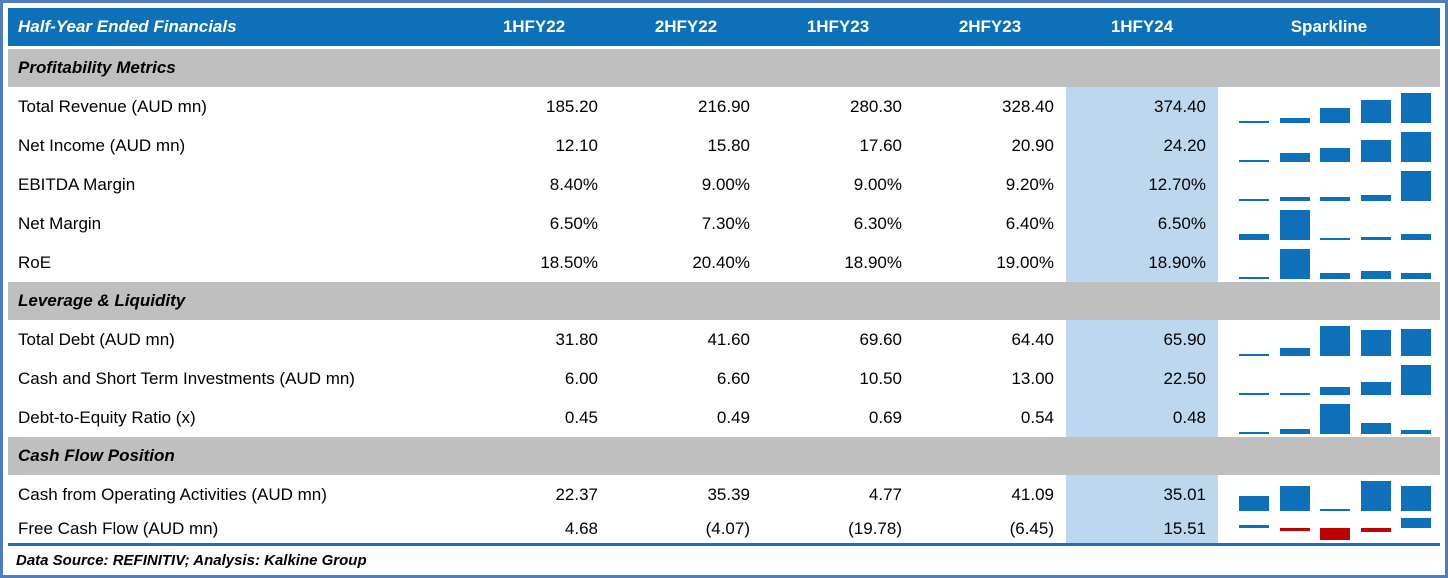 This screenshot has width=1448, height=578. Describe the element at coordinates (724, 544) in the screenshot. I see `footer-divider` at that location.